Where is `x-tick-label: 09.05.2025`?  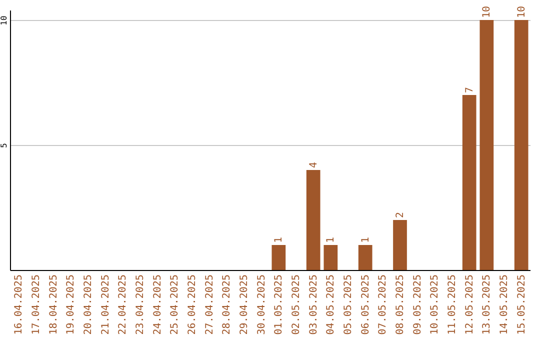
x-tick-label: 09.05.2025 is located at coordinates (418, 304).